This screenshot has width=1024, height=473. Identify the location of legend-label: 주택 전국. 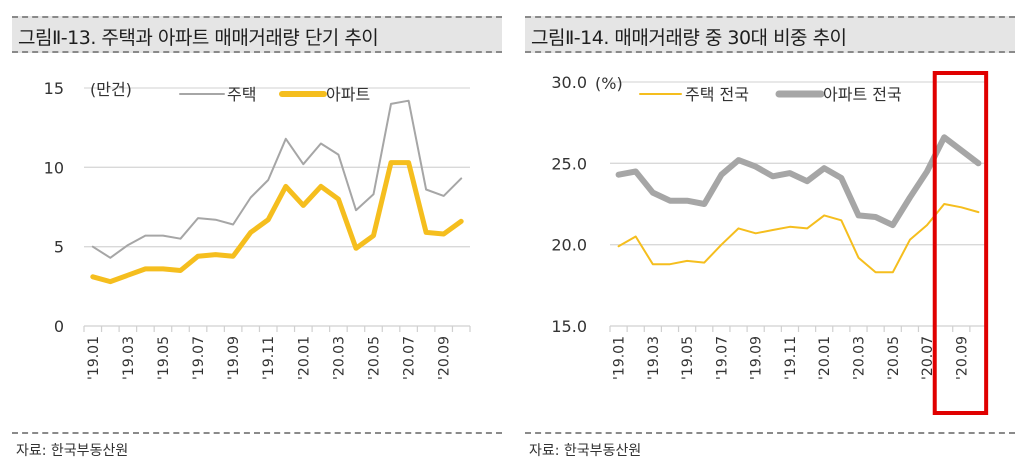
(717, 94).